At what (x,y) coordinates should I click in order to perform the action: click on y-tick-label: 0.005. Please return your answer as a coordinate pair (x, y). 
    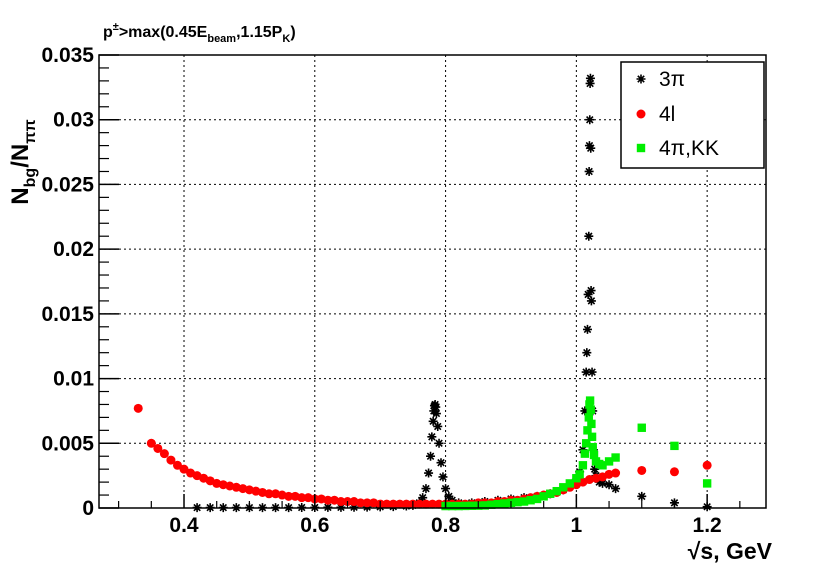
    Looking at the image, I should click on (67, 443).